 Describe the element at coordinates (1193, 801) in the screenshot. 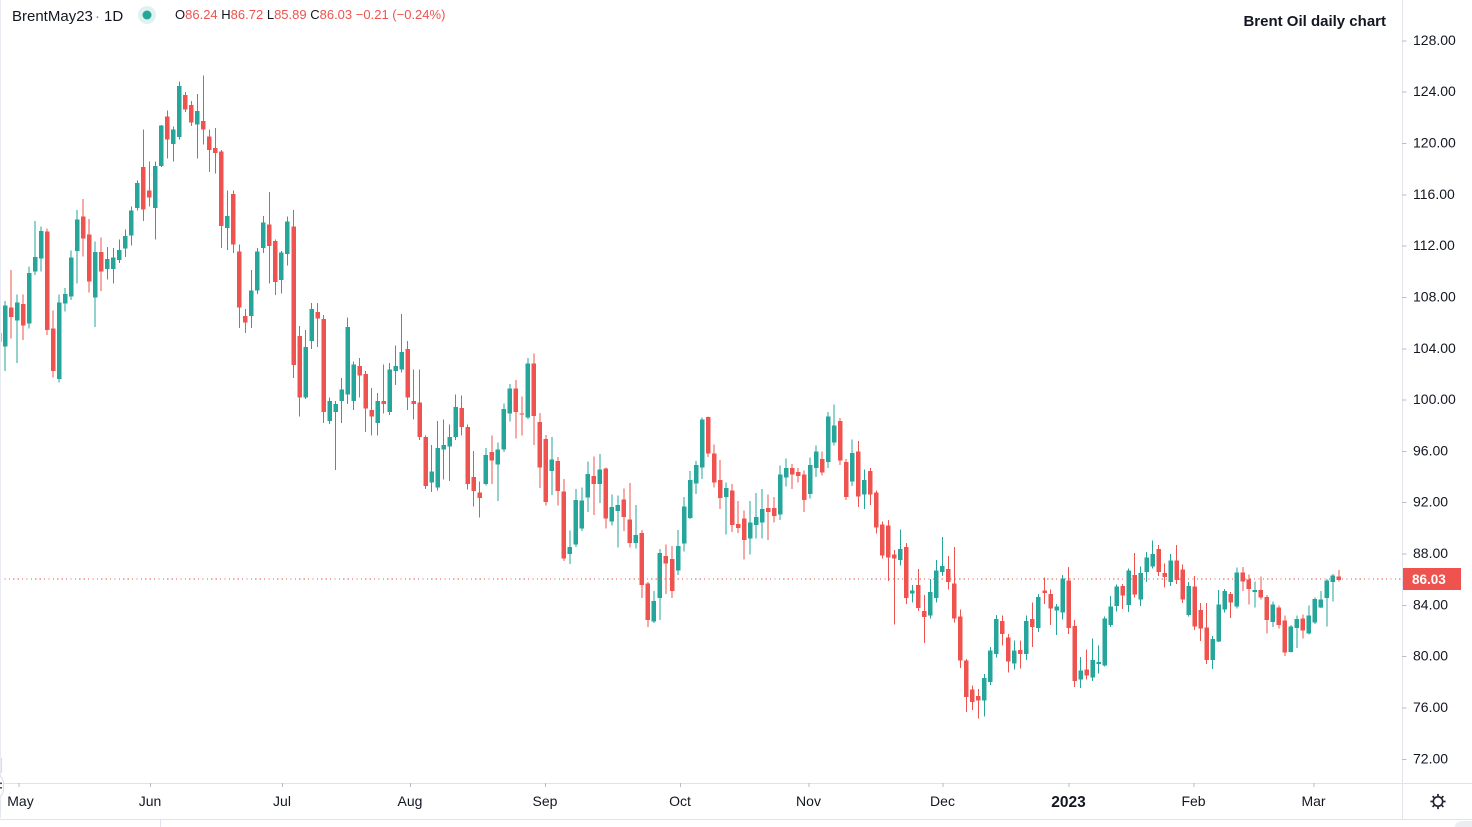

I see `svg-text: Feb` at that location.